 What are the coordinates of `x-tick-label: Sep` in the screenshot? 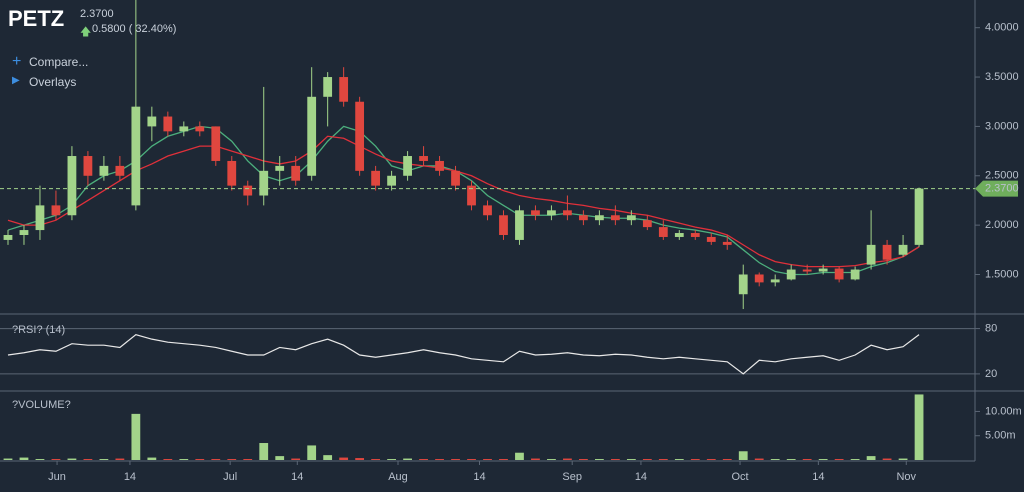 It's located at (572, 477).